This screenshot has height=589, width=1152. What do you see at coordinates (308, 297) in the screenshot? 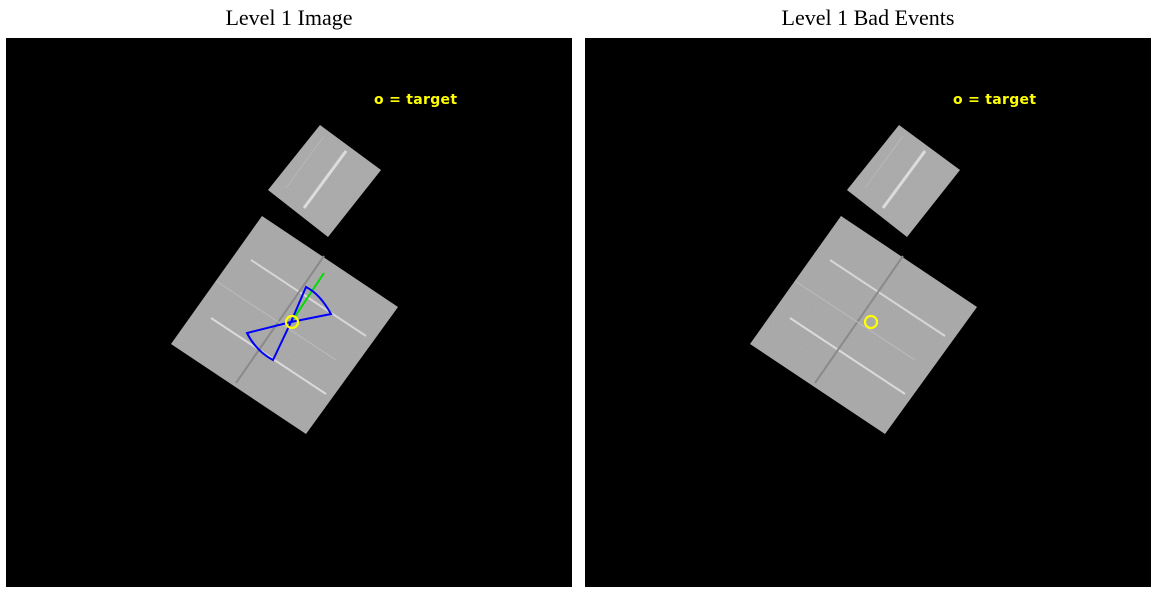
I see `direction-line` at bounding box center [308, 297].